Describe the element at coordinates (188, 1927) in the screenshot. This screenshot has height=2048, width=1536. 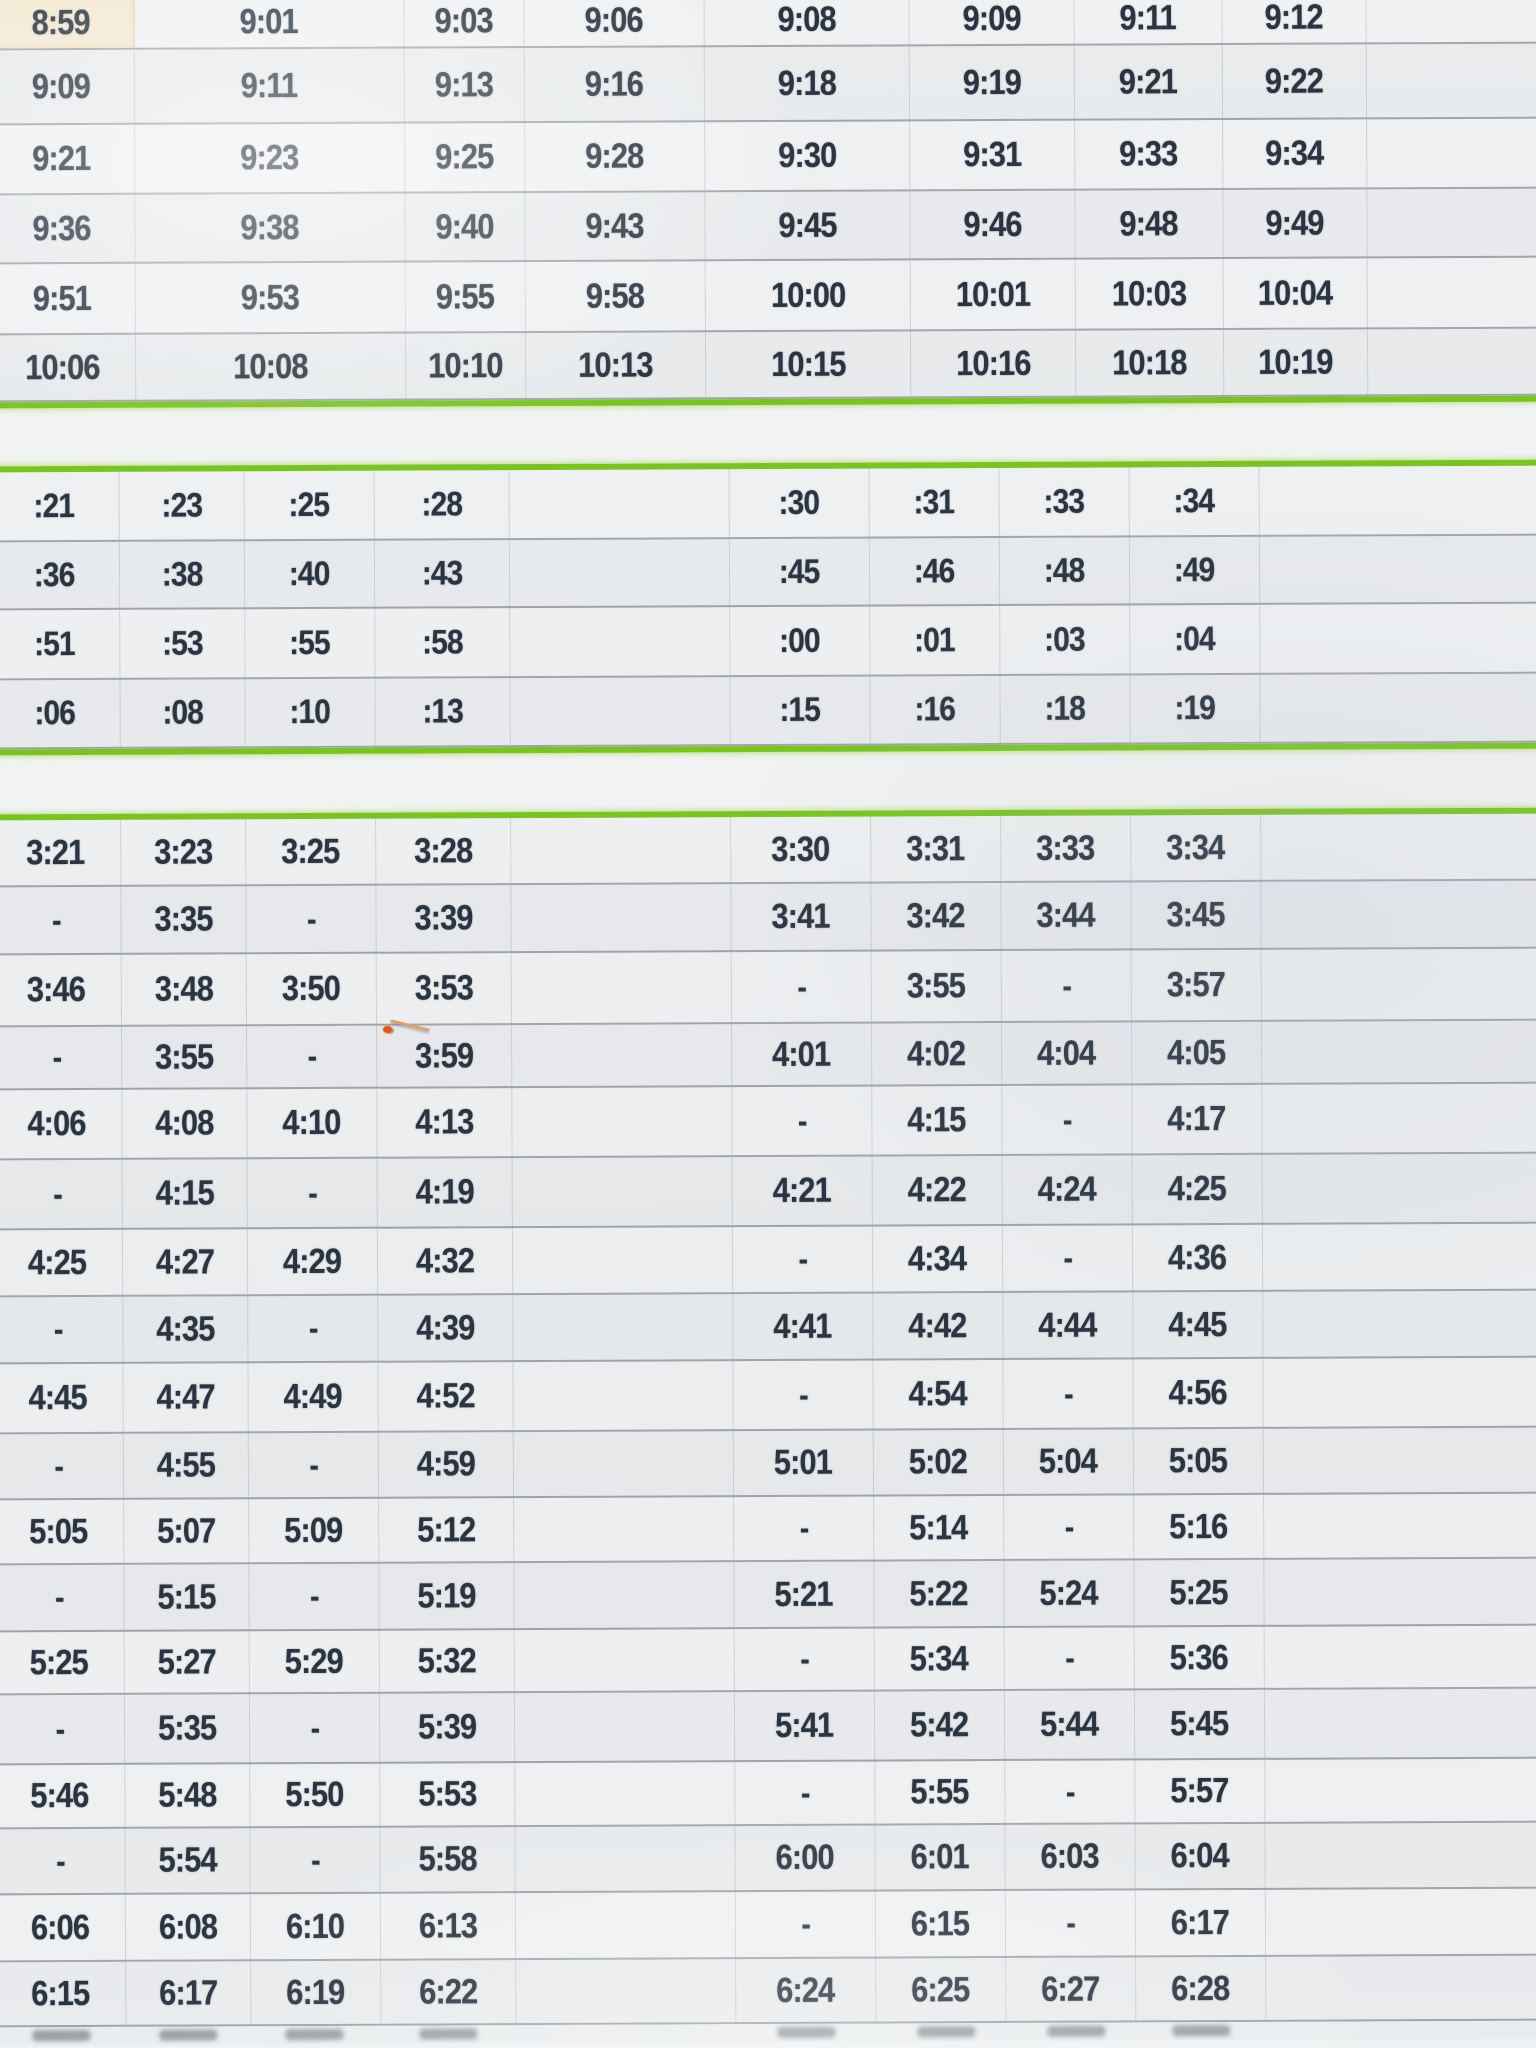
I see `time-cell: 6:08` at that location.